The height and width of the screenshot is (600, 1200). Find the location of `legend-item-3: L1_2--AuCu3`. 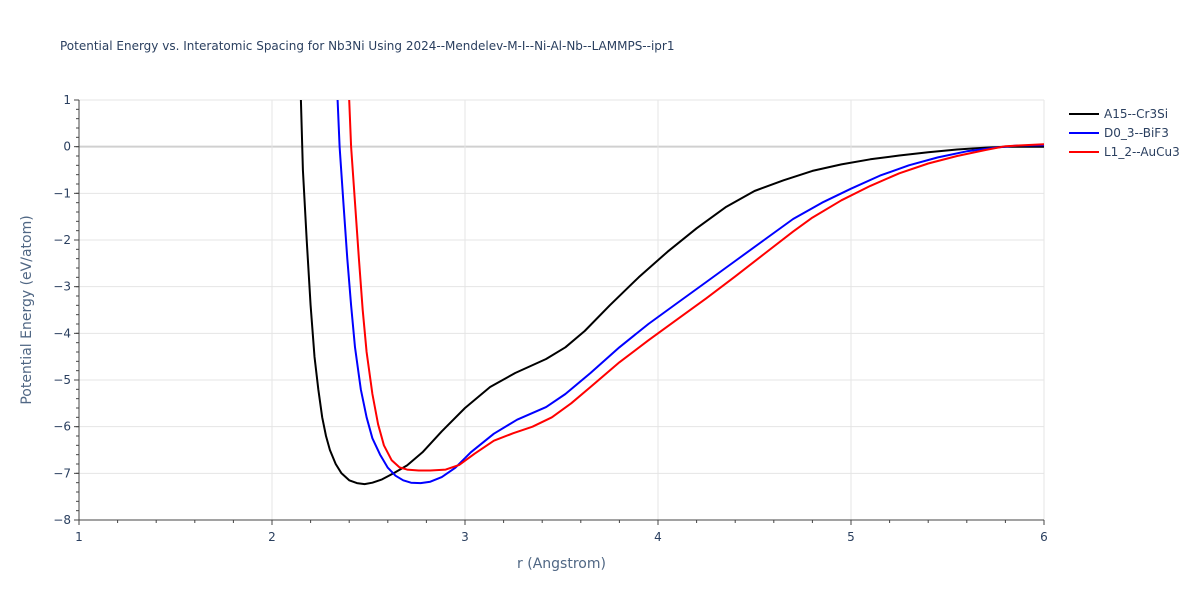

legend-item-3: L1_2--AuCu3 is located at coordinates (1124, 152).